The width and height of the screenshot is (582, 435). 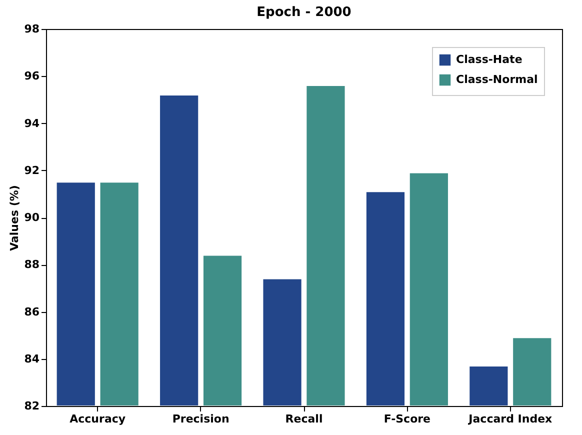 What do you see at coordinates (510, 419) in the screenshot?
I see `x-tick-label: Jaccard Index` at bounding box center [510, 419].